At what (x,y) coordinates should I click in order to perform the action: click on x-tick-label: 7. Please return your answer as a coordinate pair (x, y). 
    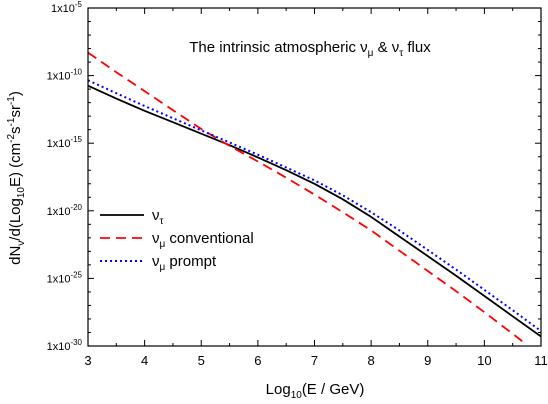
    Looking at the image, I should click on (314, 360).